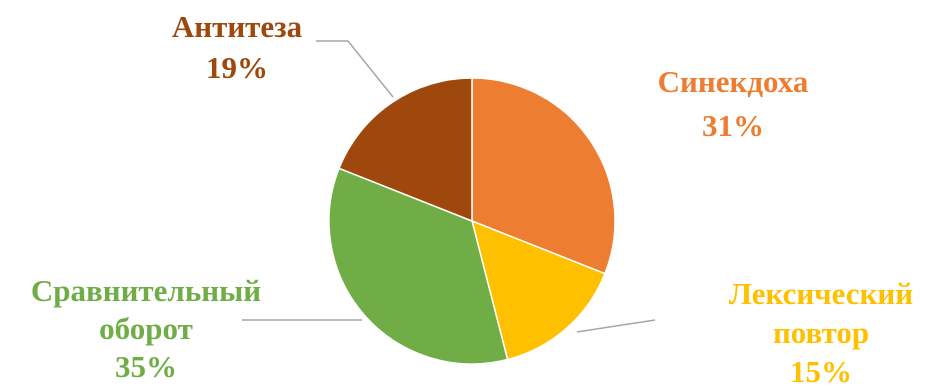  Describe the element at coordinates (733, 125) in the screenshot. I see `data-label-percent: 31%` at that location.